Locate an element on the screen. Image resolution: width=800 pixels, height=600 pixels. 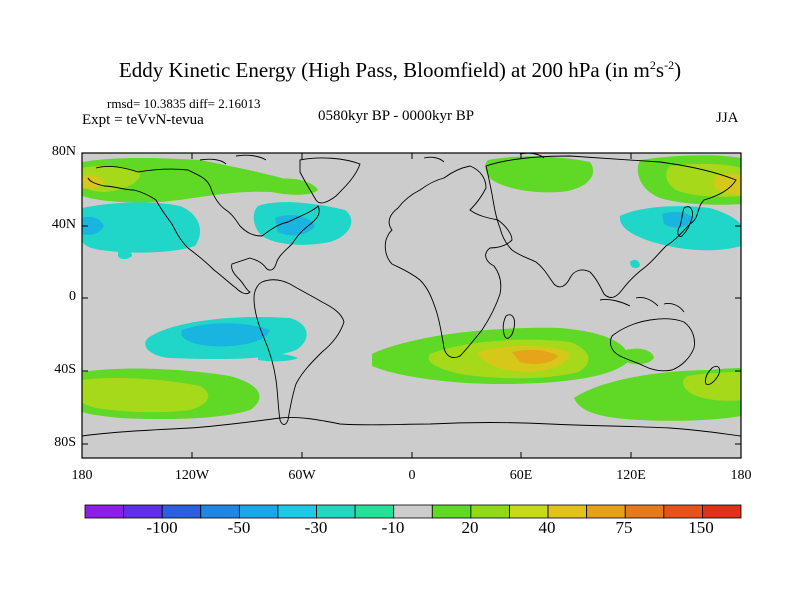
field-yellowgreen-s-pacific is located at coordinates (145, 395).